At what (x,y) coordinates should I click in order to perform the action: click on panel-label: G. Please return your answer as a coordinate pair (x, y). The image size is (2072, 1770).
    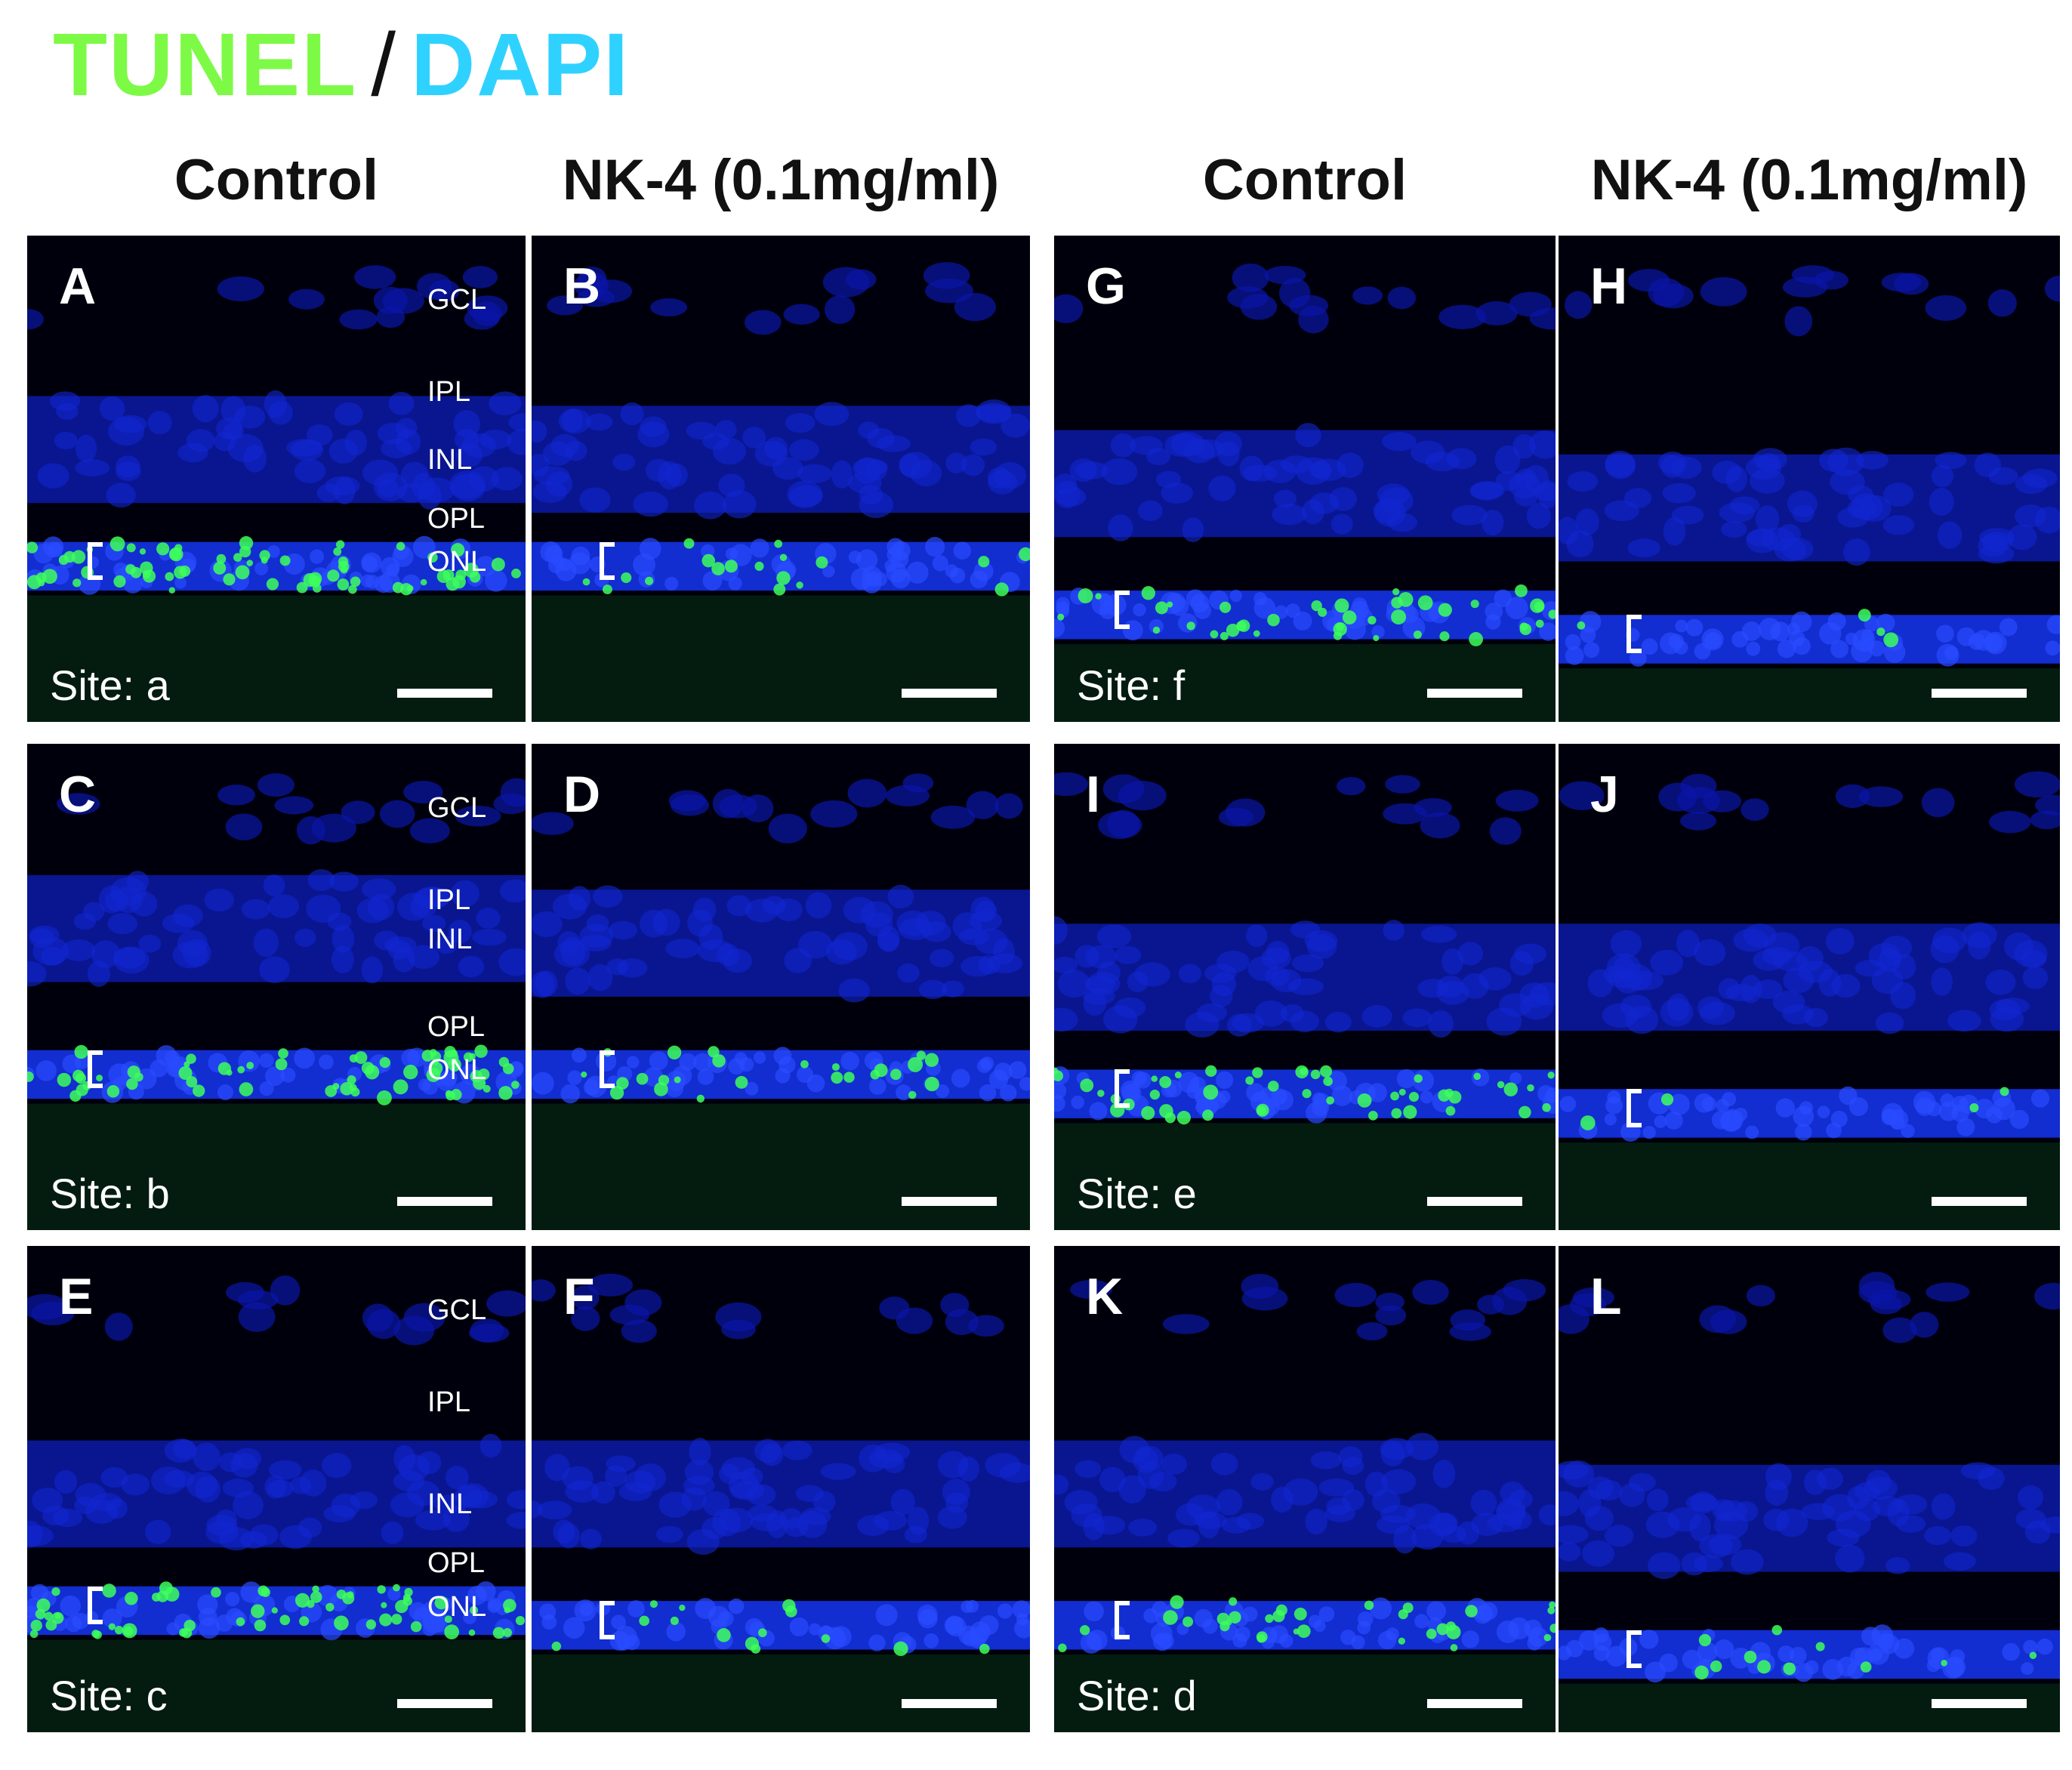
    Looking at the image, I should click on (1106, 286).